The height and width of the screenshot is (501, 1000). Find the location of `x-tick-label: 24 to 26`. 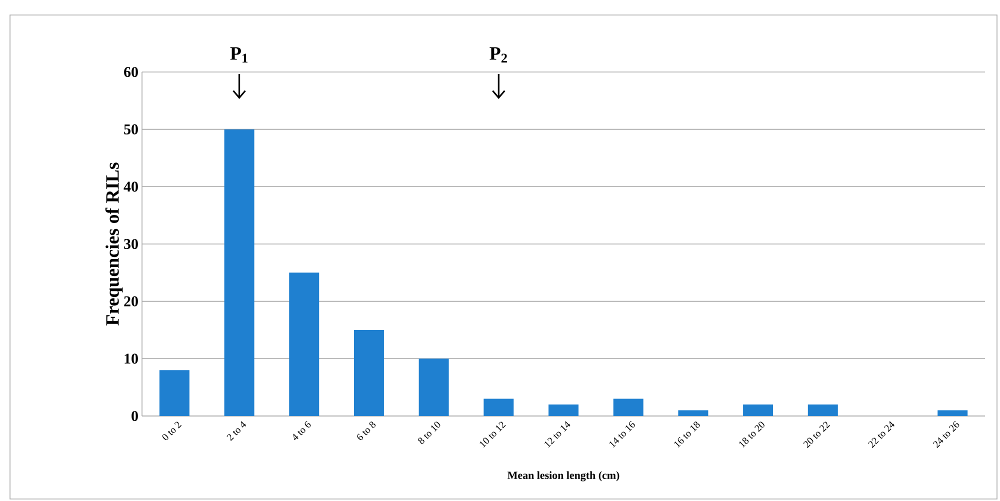

x-tick-label: 24 to 26 is located at coordinates (946, 434).